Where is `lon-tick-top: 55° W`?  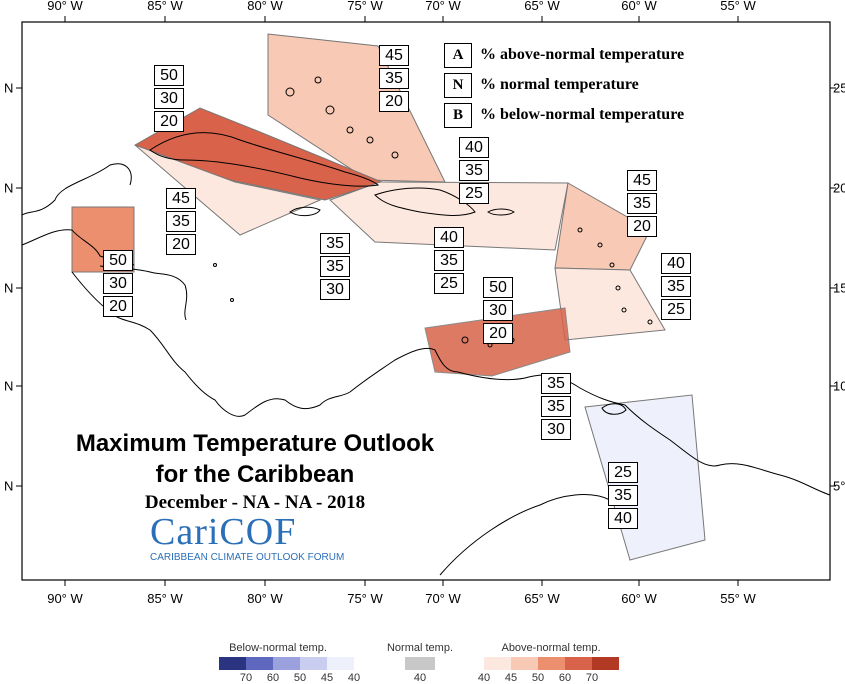 lon-tick-top: 55° W is located at coordinates (738, 6).